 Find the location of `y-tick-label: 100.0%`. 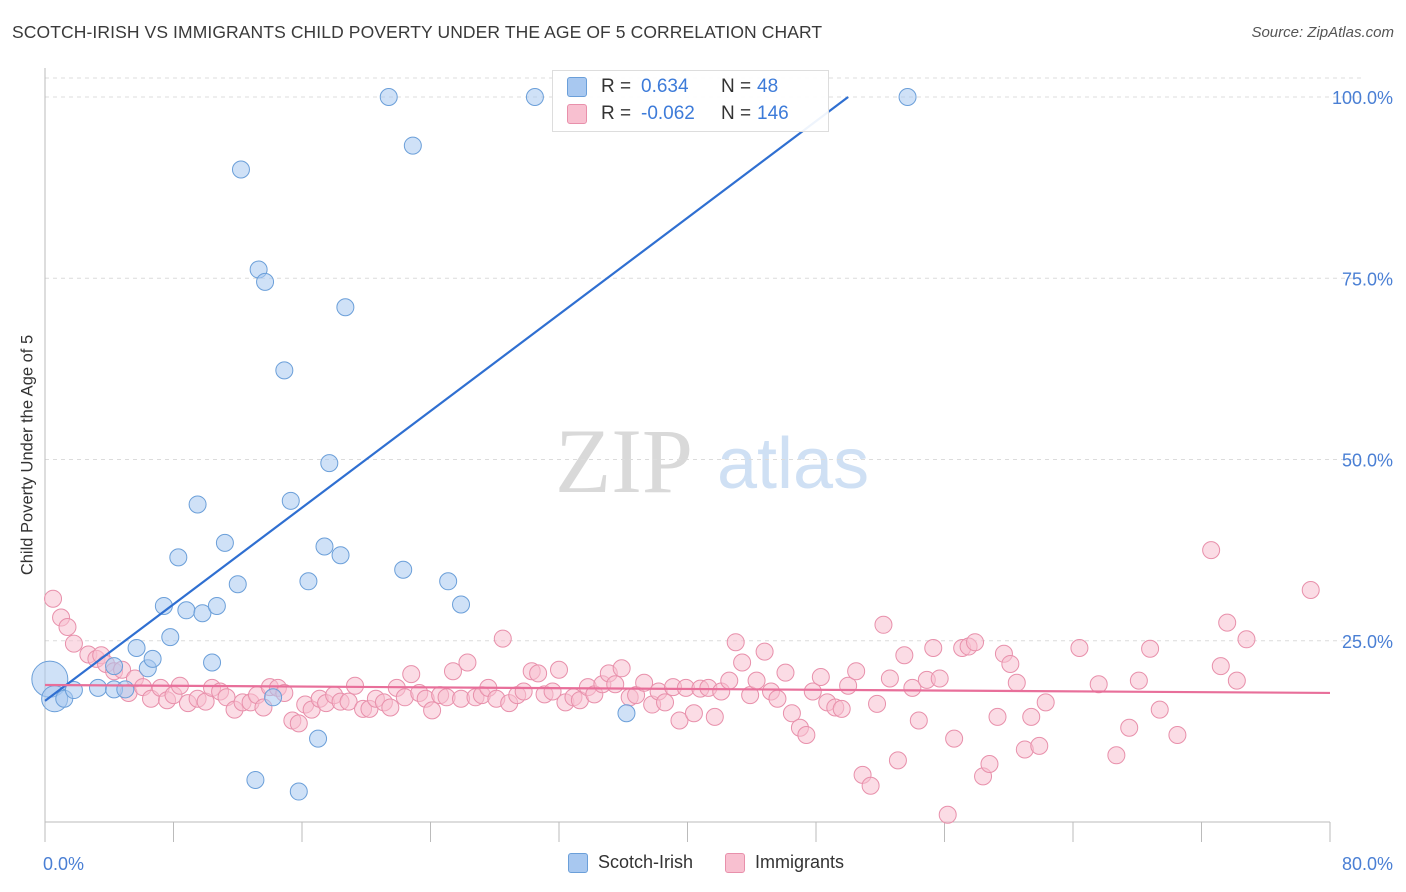

y-tick-label: 100.0% is located at coordinates (1362, 98).